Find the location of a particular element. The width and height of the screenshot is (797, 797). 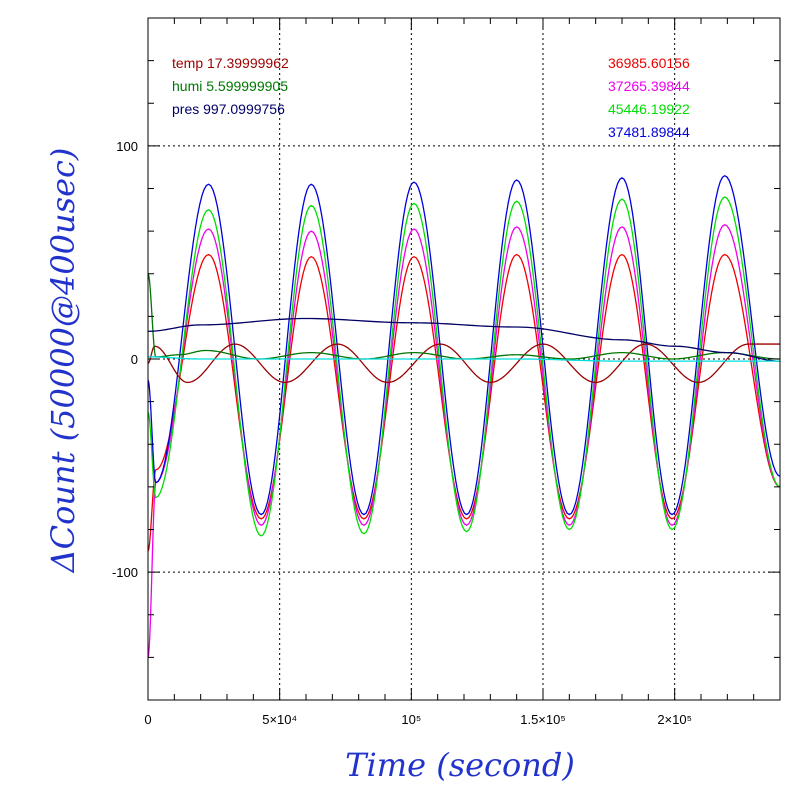

legend-right-entry: 45446.19922 is located at coordinates (649, 109).